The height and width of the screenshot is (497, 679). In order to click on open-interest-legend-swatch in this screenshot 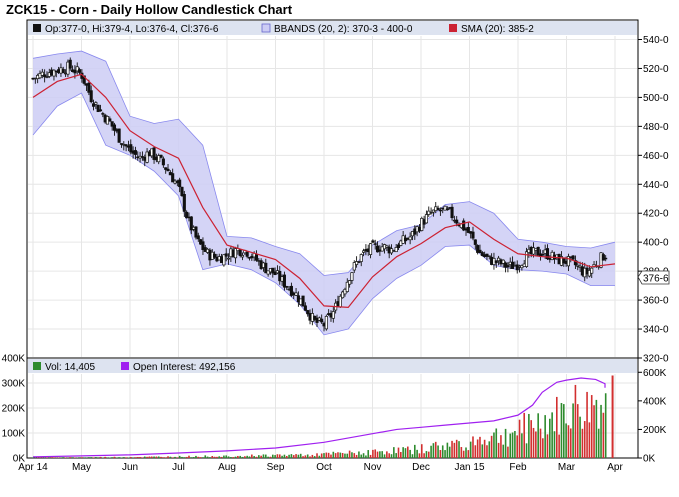, I will do `click(125, 366)`.